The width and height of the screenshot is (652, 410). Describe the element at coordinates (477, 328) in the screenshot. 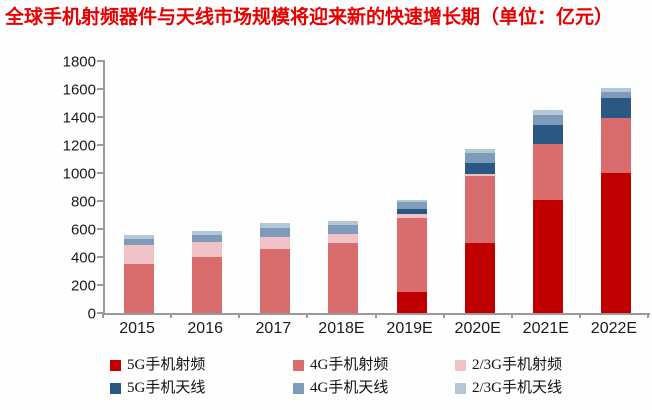

I see `x-axis-label: 2020E` at that location.